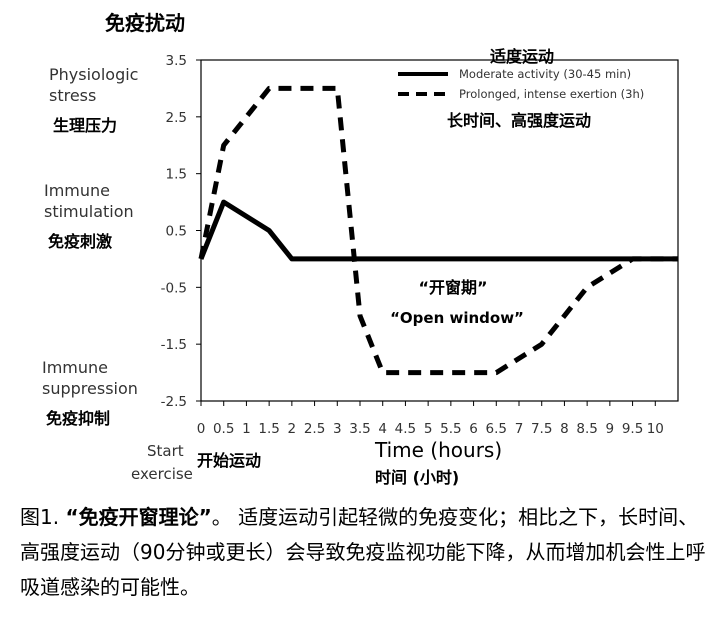 This screenshot has width=720, height=637. What do you see at coordinates (89, 211) in the screenshot?
I see `y-annotation-en-line2: stimulation` at bounding box center [89, 211].